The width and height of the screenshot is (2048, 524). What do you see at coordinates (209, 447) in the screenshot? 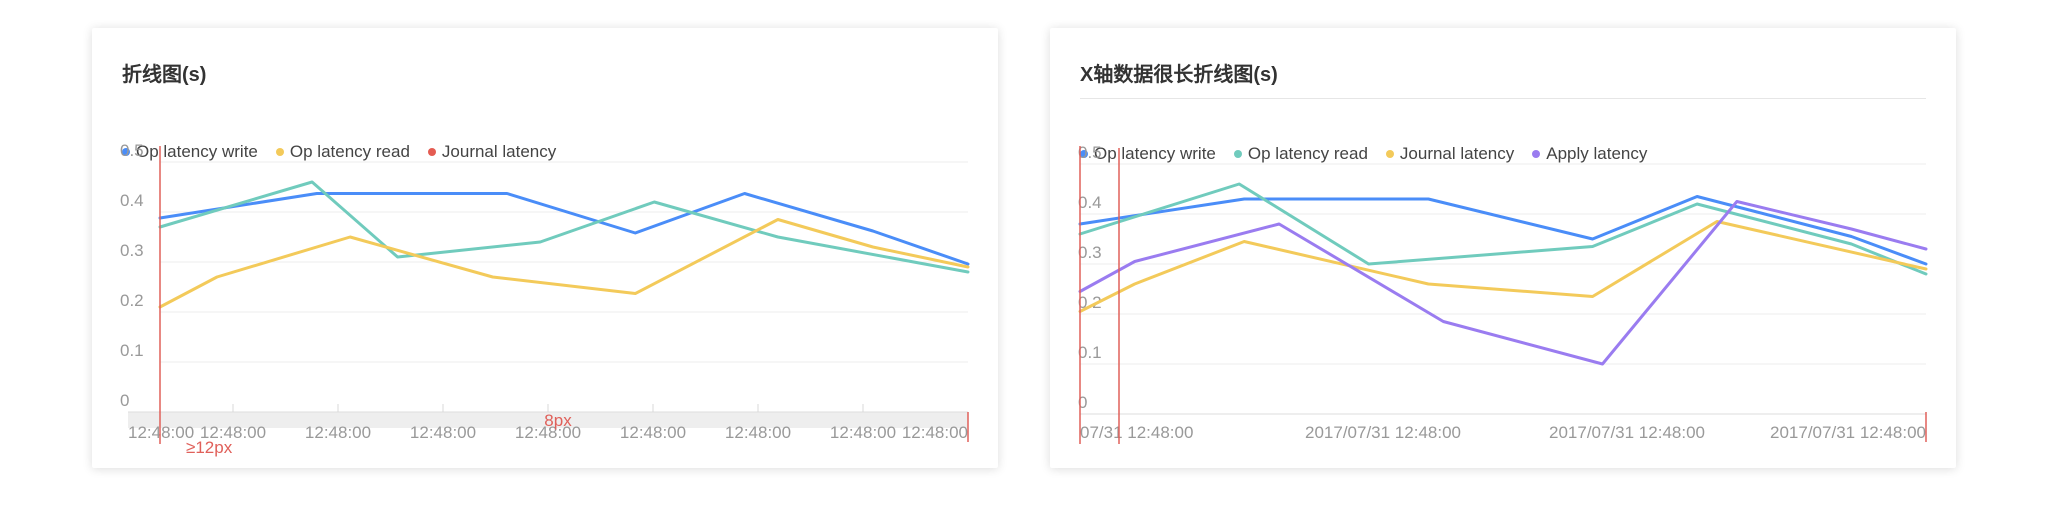
I see `min-spacing-annotation: ≥12px` at bounding box center [209, 447].